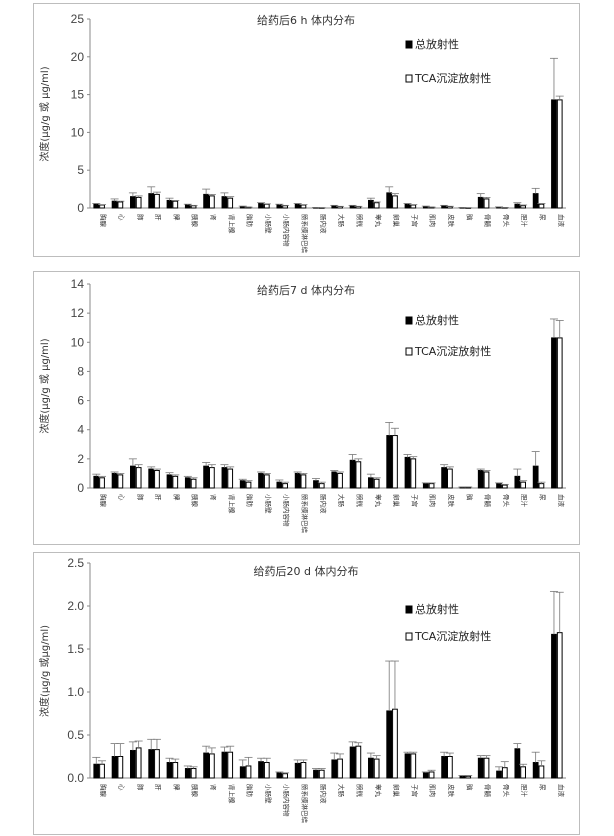  I want to click on chart-title: 给药后7 d 体内分布, so click(306, 290).